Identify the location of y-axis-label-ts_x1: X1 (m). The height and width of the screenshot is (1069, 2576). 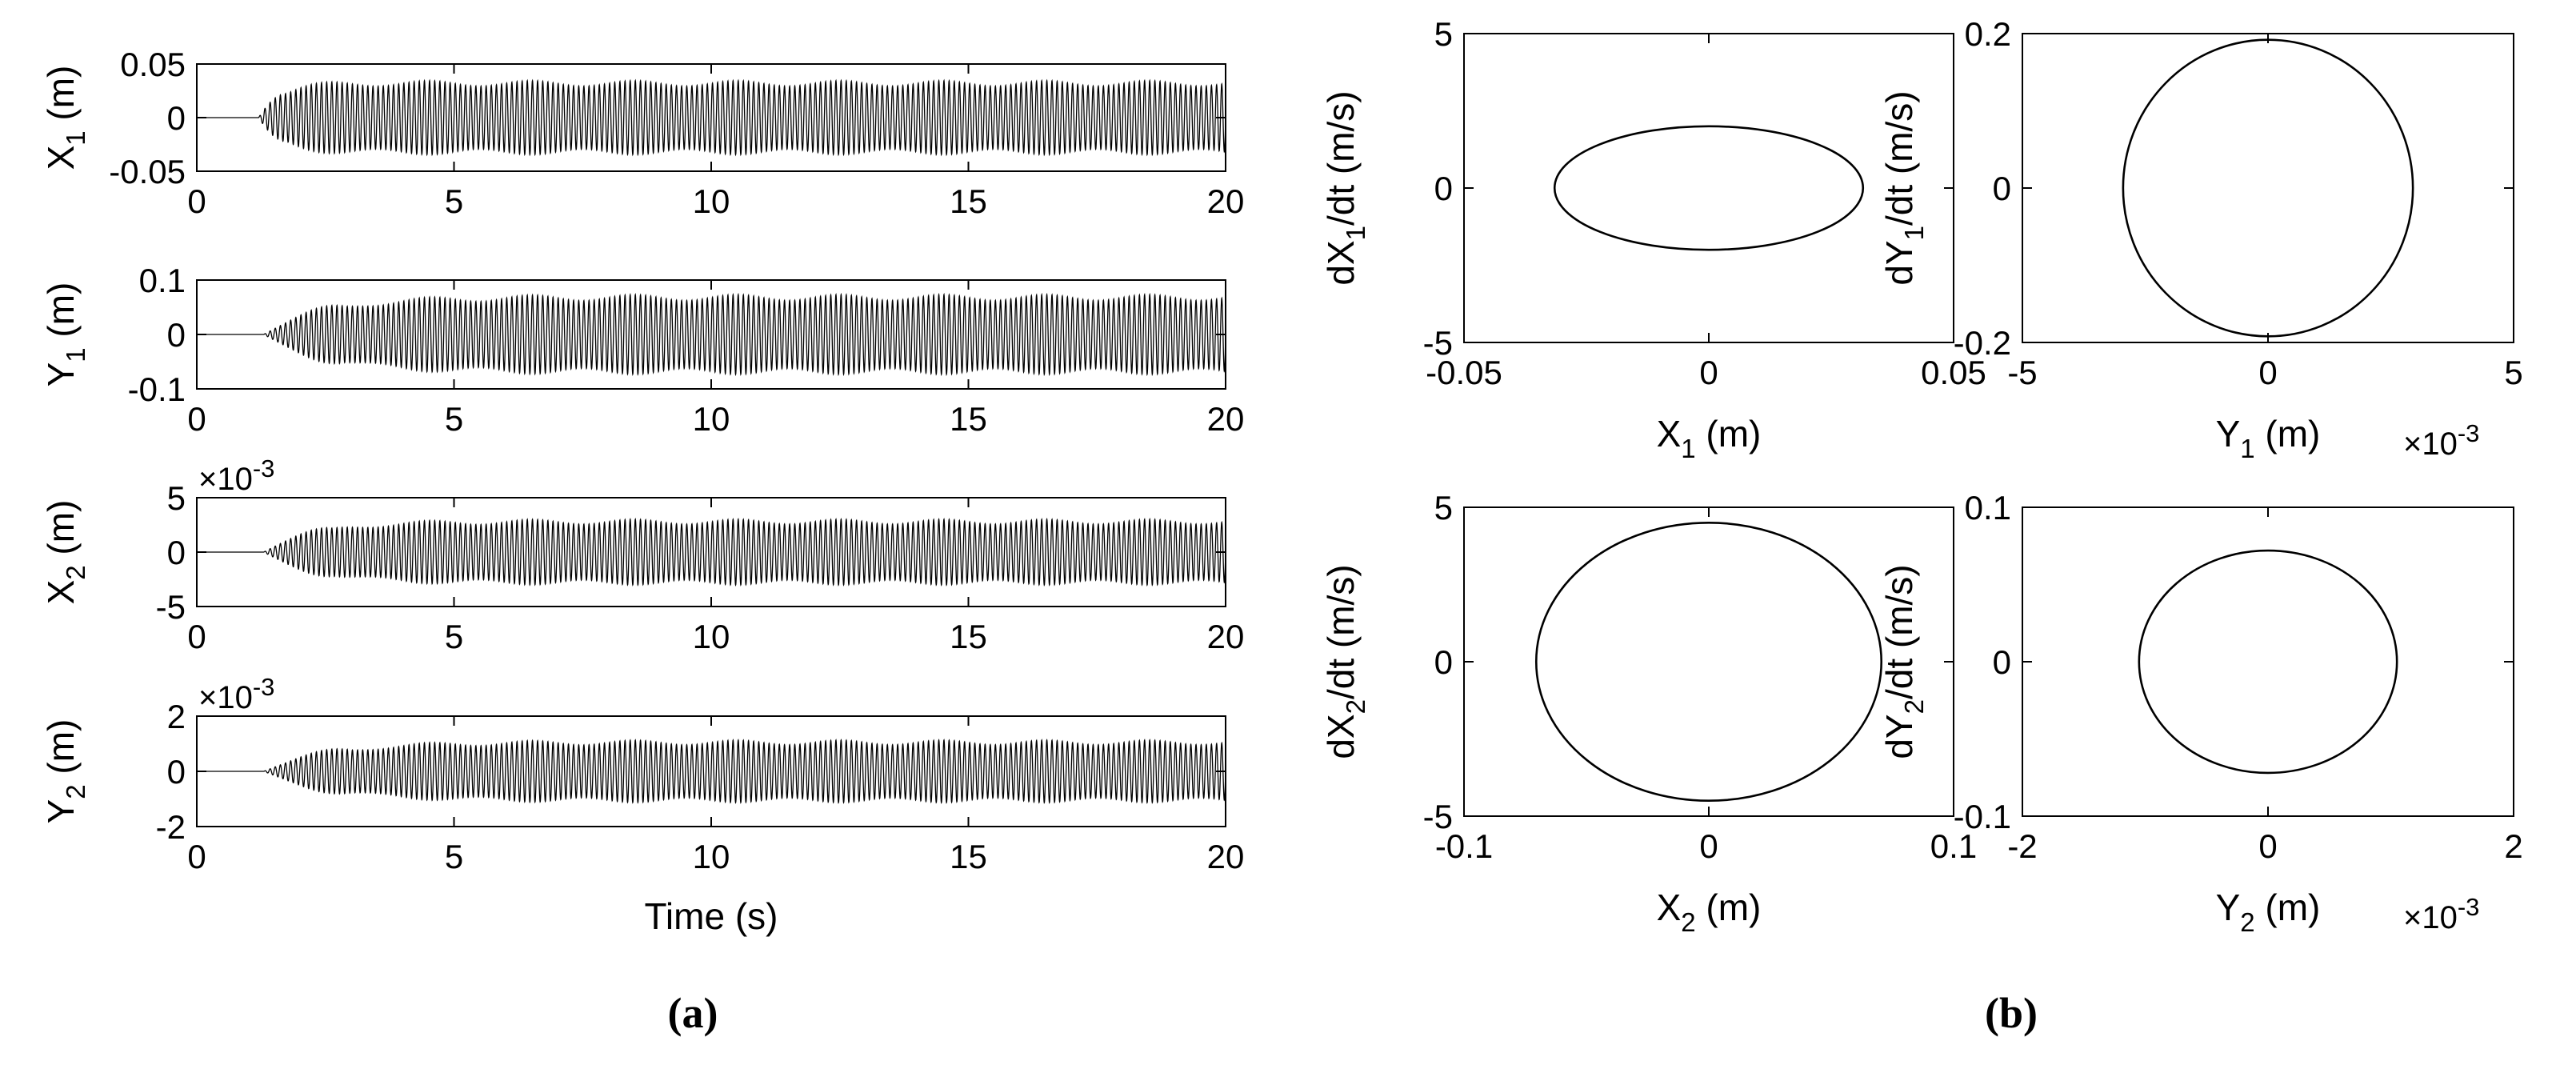
(65, 118).